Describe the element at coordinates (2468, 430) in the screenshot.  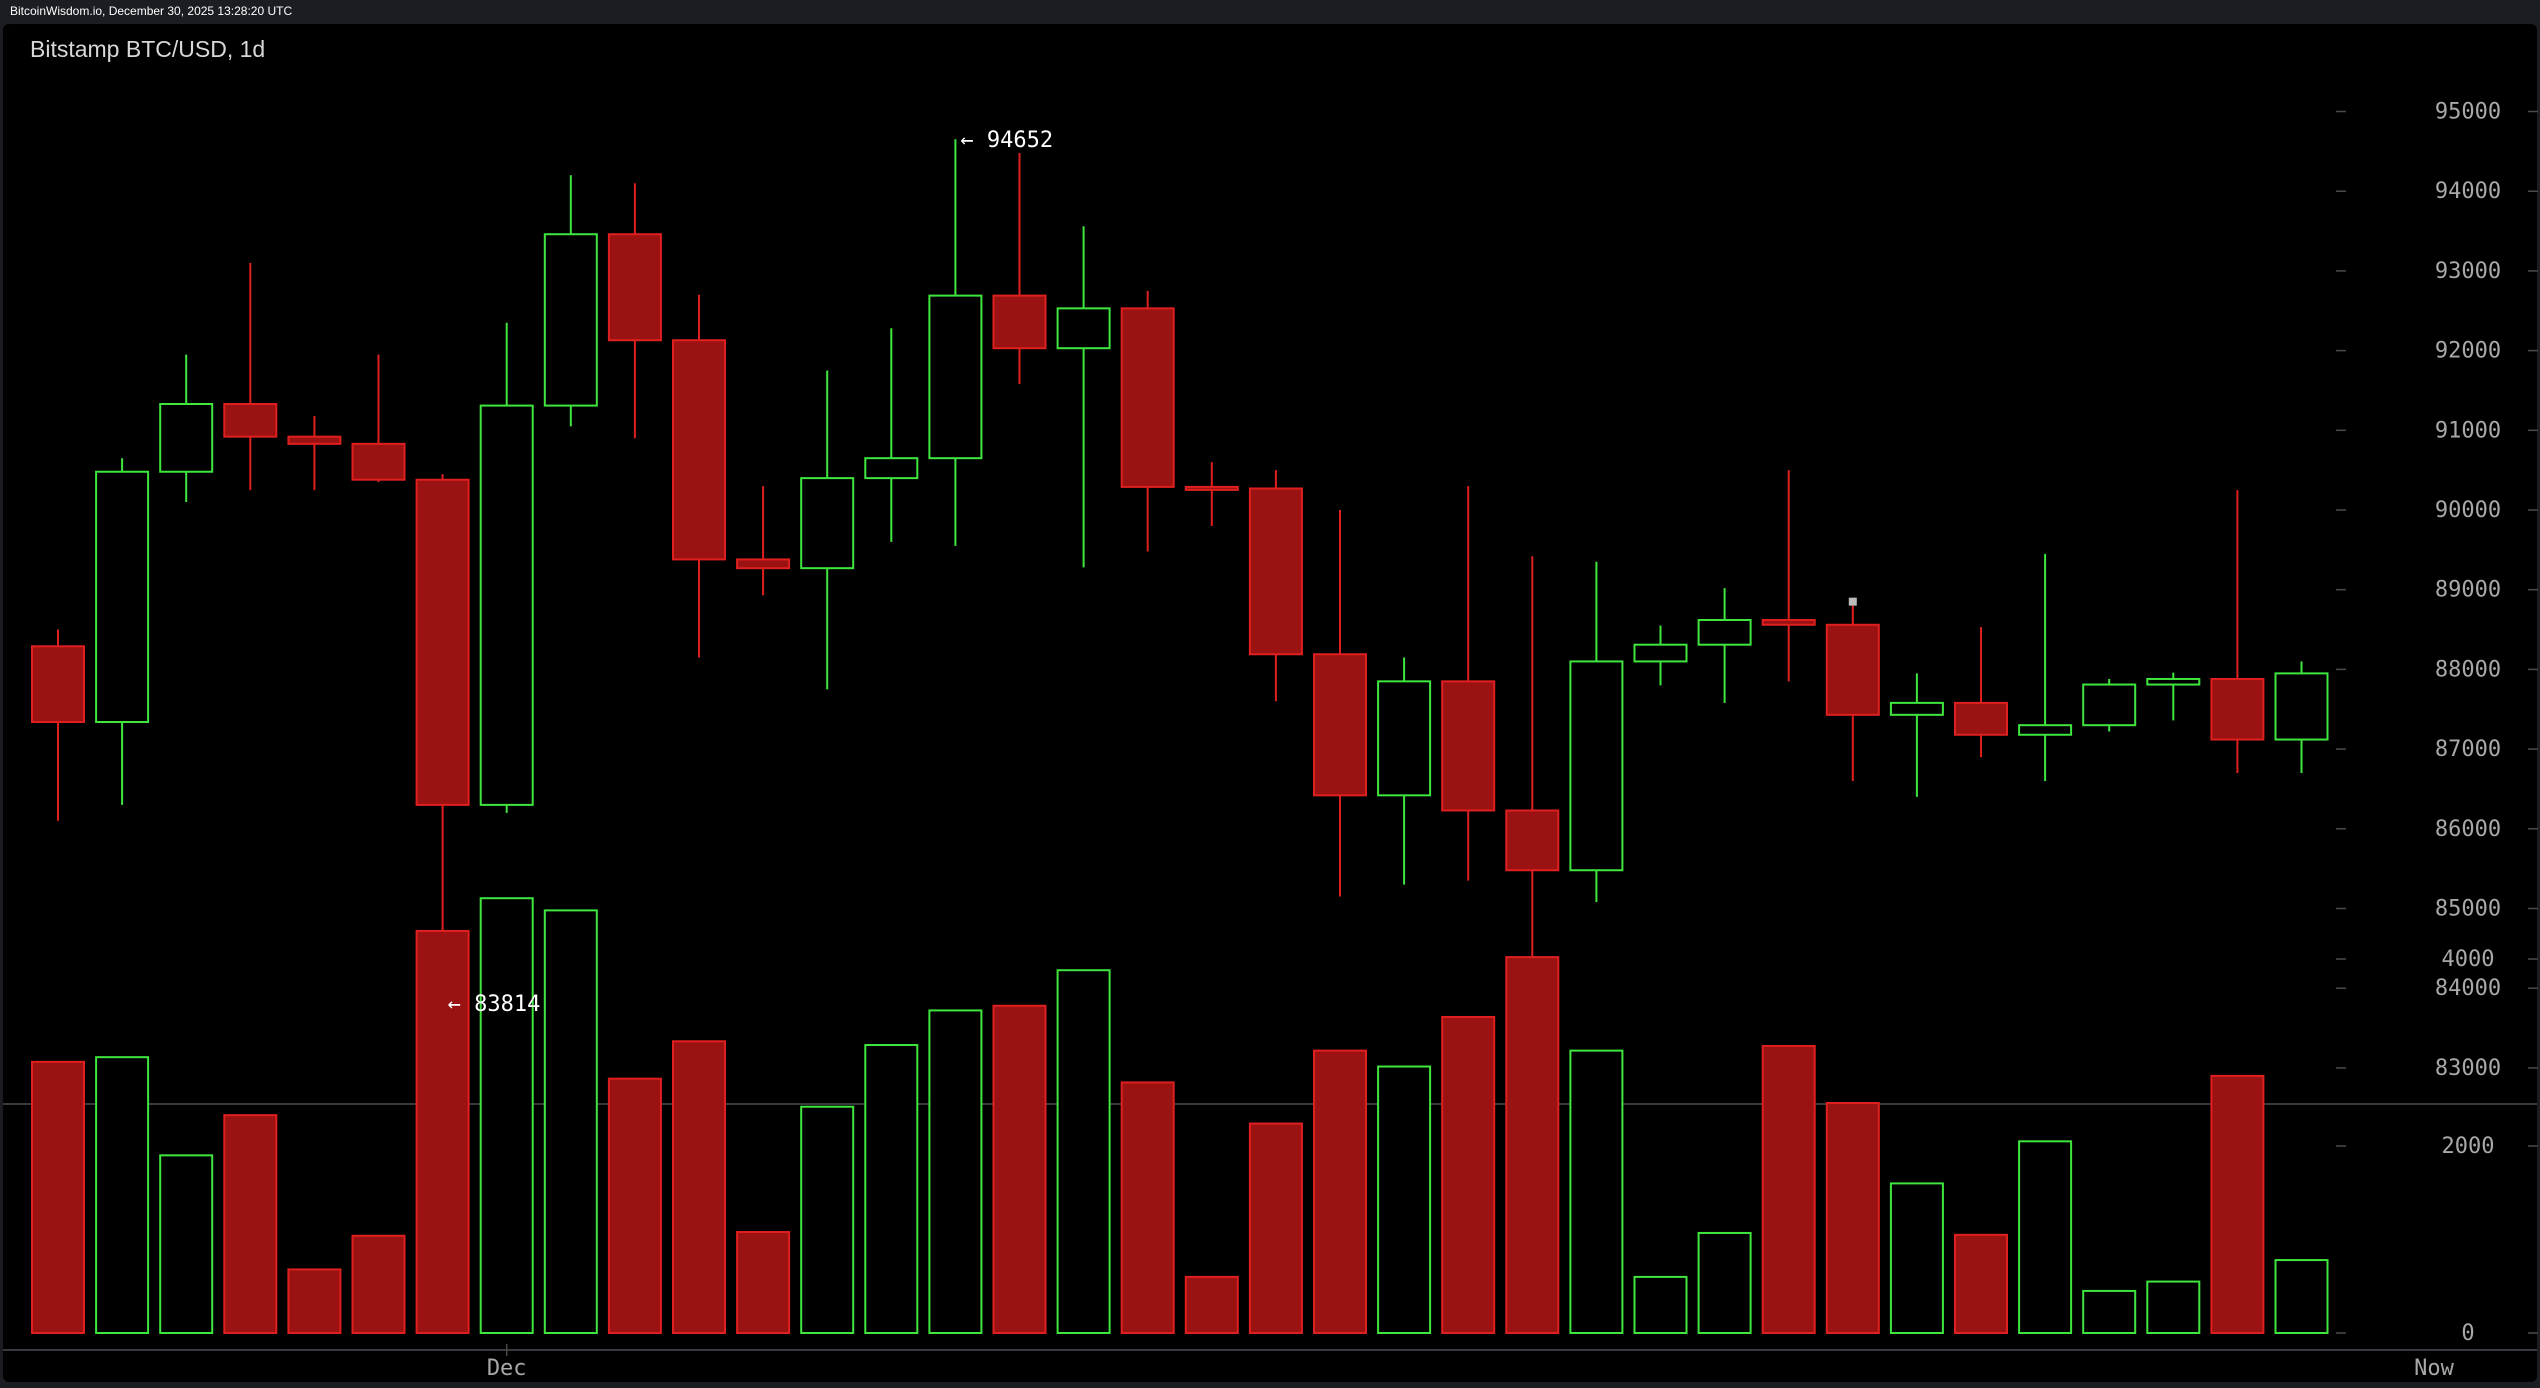
I see `price-tick-label: 91000` at that location.